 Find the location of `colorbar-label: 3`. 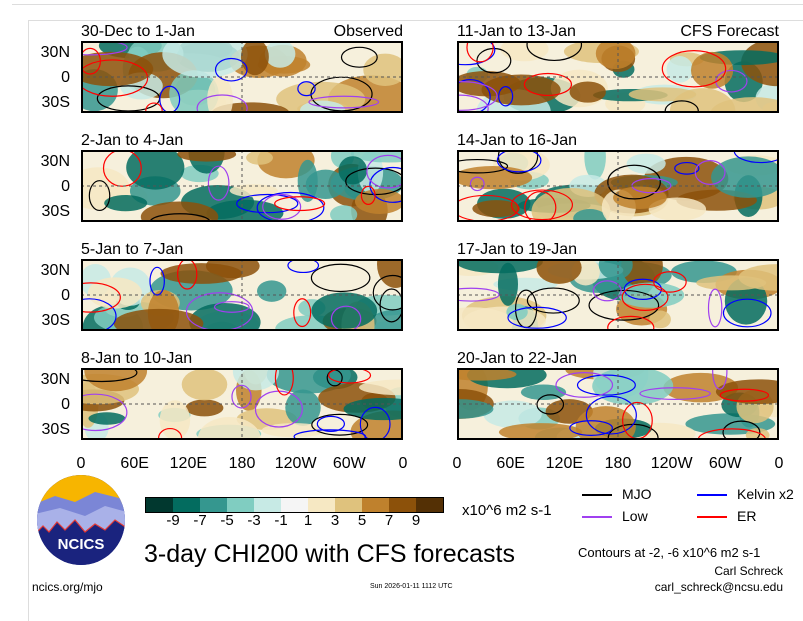

colorbar-label: 3 is located at coordinates (335, 520).